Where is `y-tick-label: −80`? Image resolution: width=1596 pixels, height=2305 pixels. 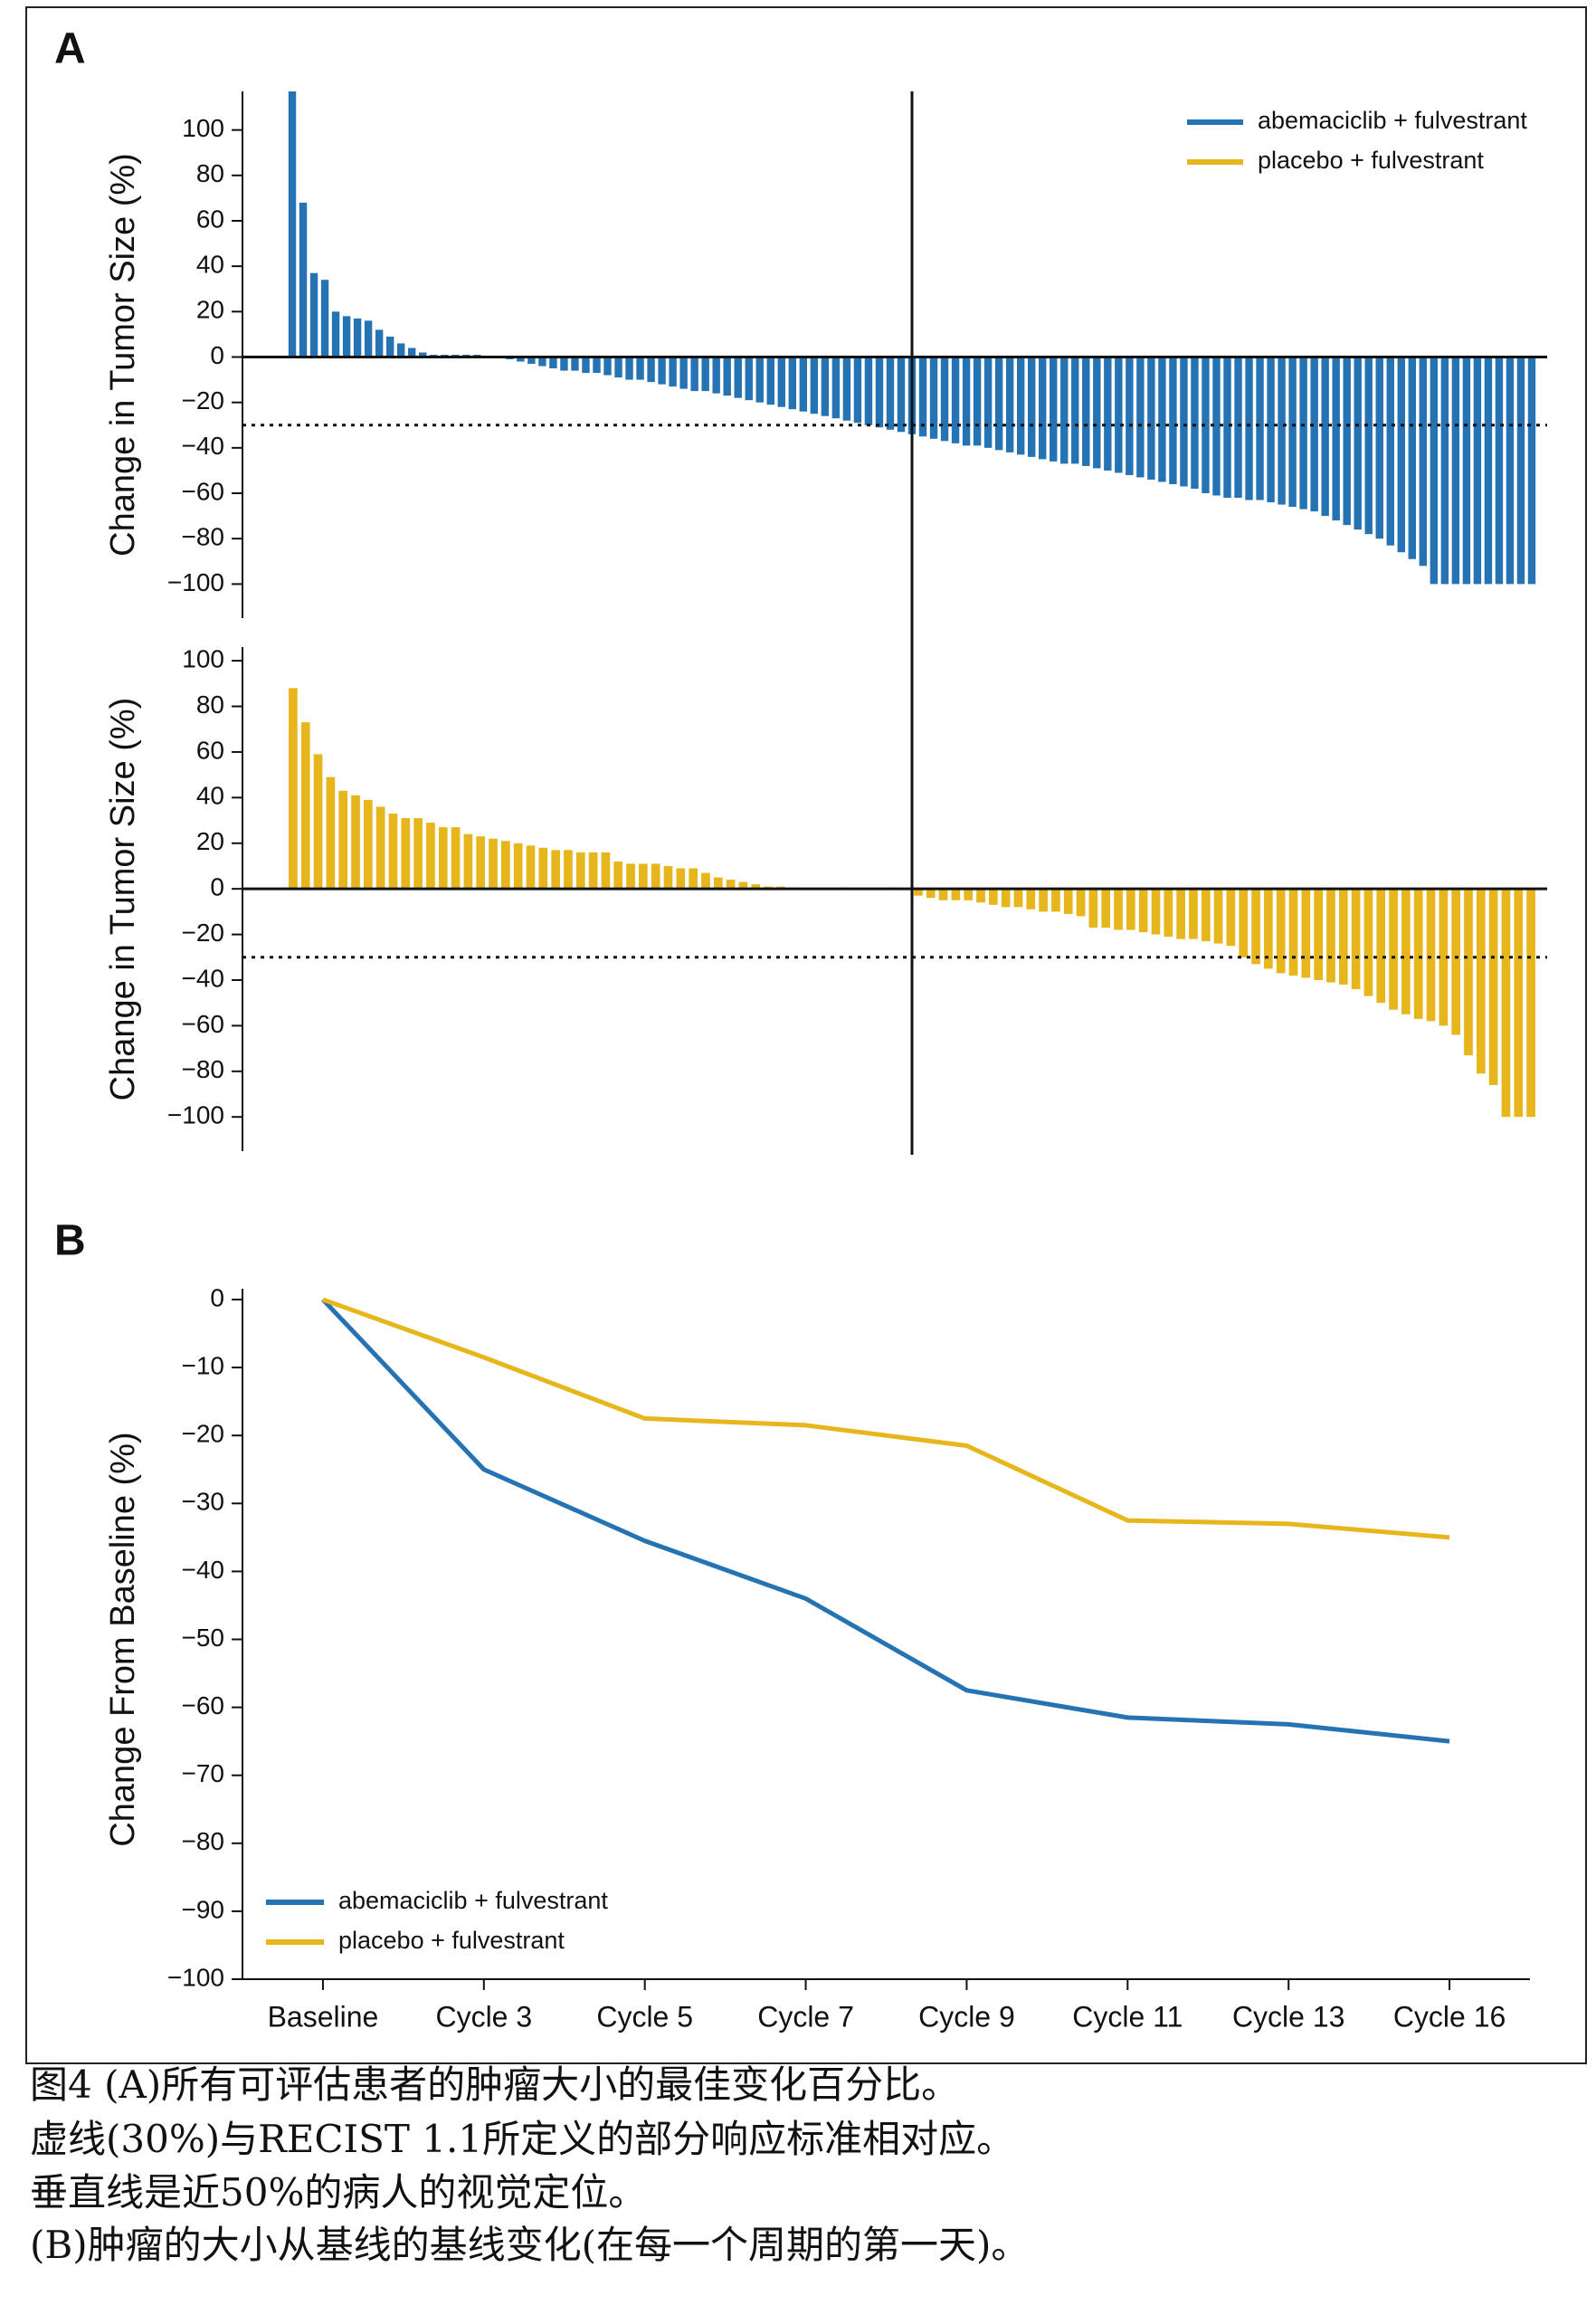
y-tick-label: −80 is located at coordinates (203, 537).